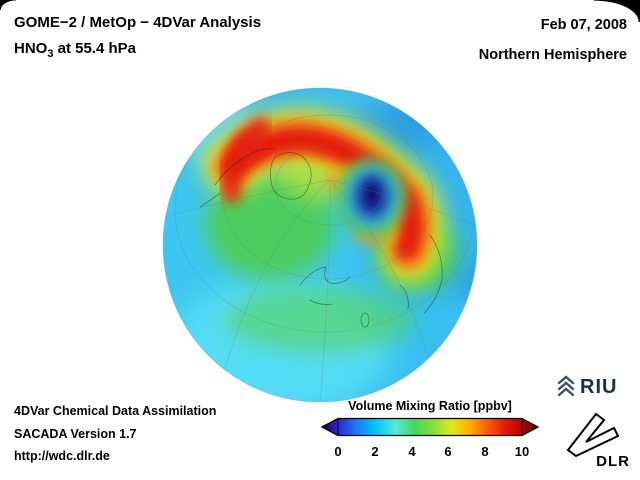 This screenshot has height=480, width=640. Describe the element at coordinates (62, 456) in the screenshot. I see `url-label: http://wdc.dlr.de` at that location.